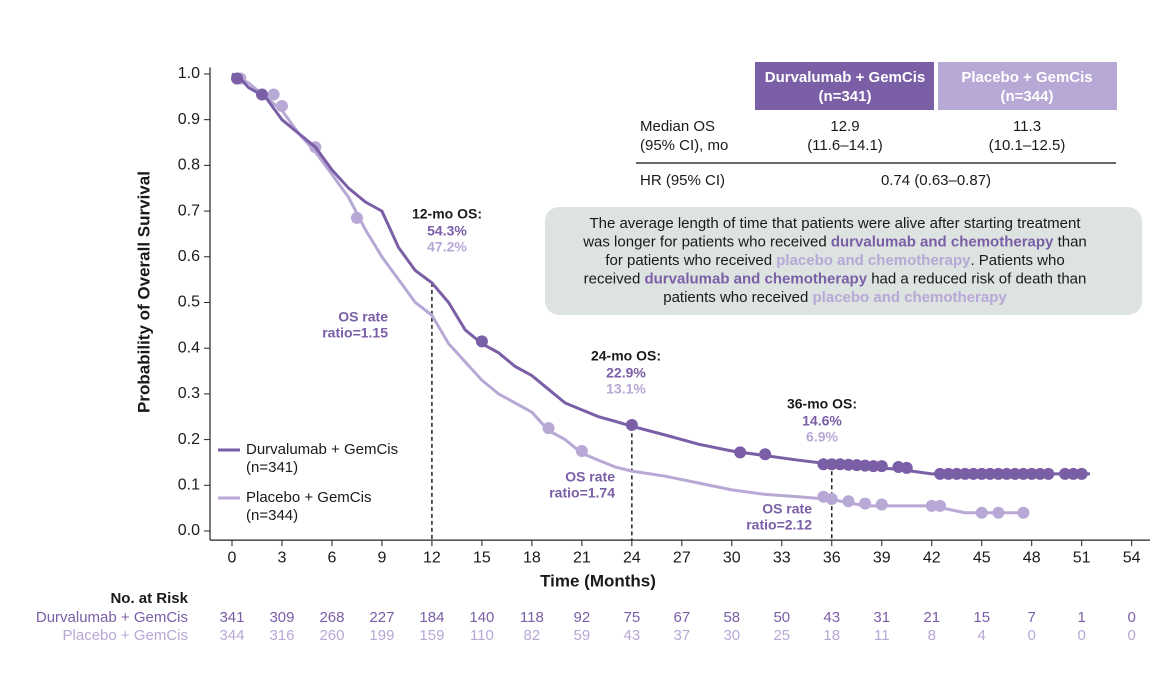 This screenshot has height=683, width=1176. I want to click on legend-n: (n=341), so click(272, 467).